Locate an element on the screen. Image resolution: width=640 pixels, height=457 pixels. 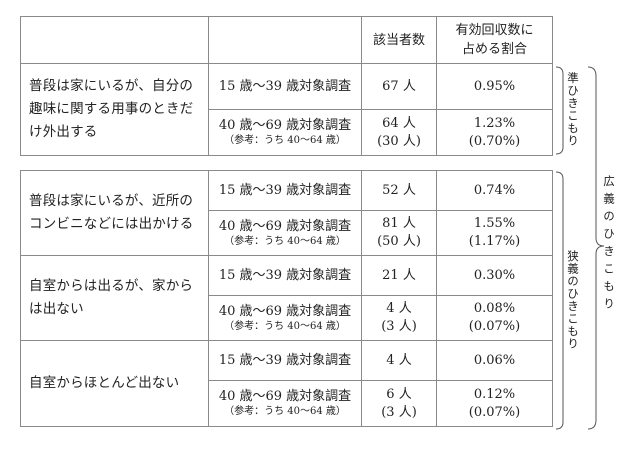
count-old-ref: (50 人) is located at coordinates (399, 241).